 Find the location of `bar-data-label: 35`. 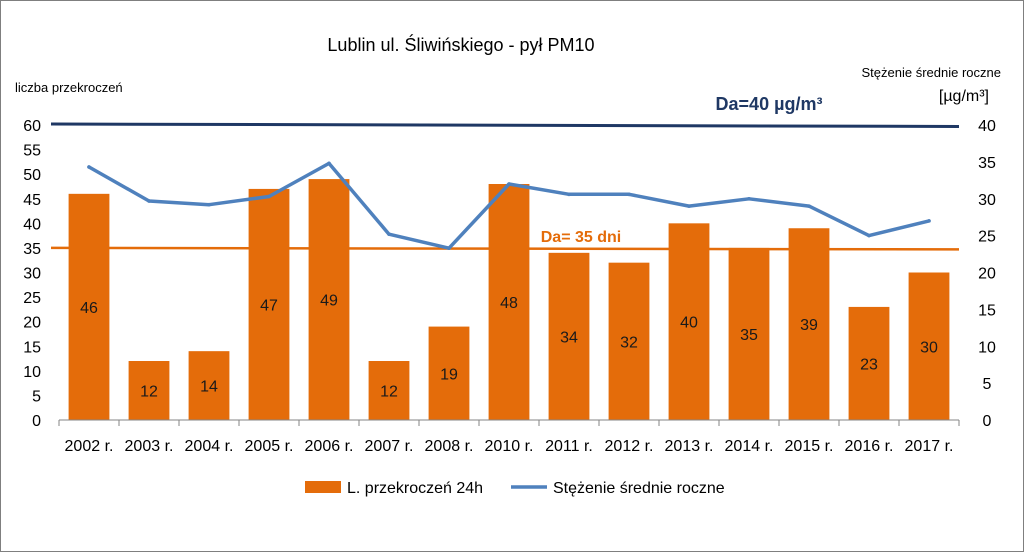

bar-data-label: 35 is located at coordinates (749, 335).